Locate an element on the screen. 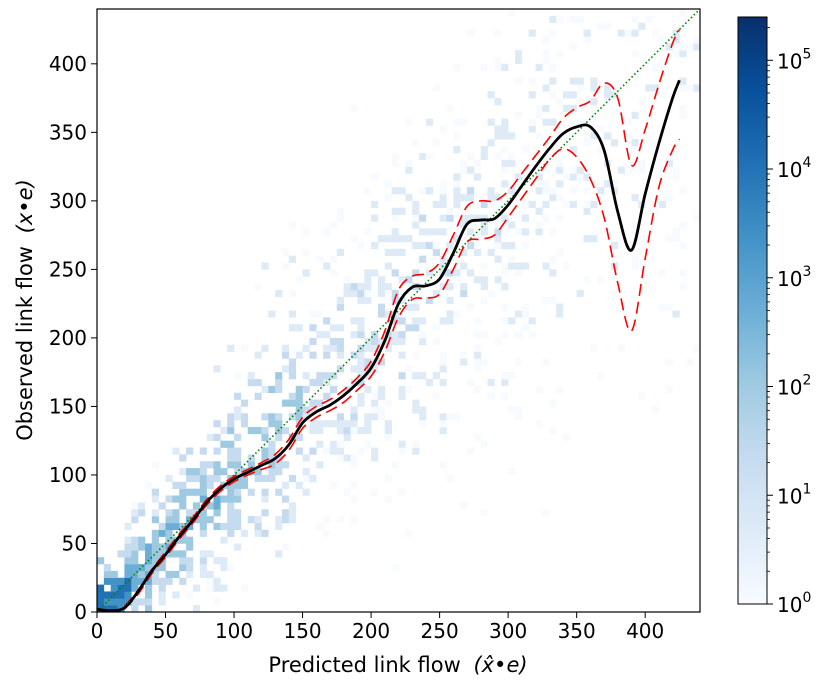  colorbar-ticks: 100 101 102 103 104 105 is located at coordinates (789, 322).